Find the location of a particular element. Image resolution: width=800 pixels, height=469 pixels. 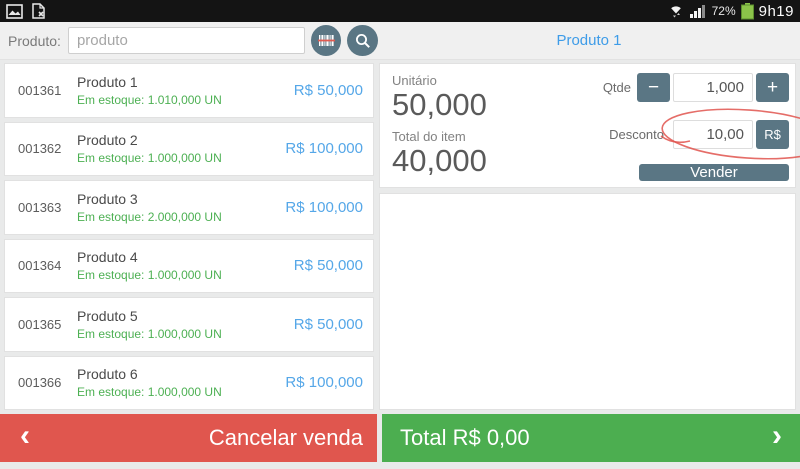

product-name: Produto 5 is located at coordinates (107, 315).